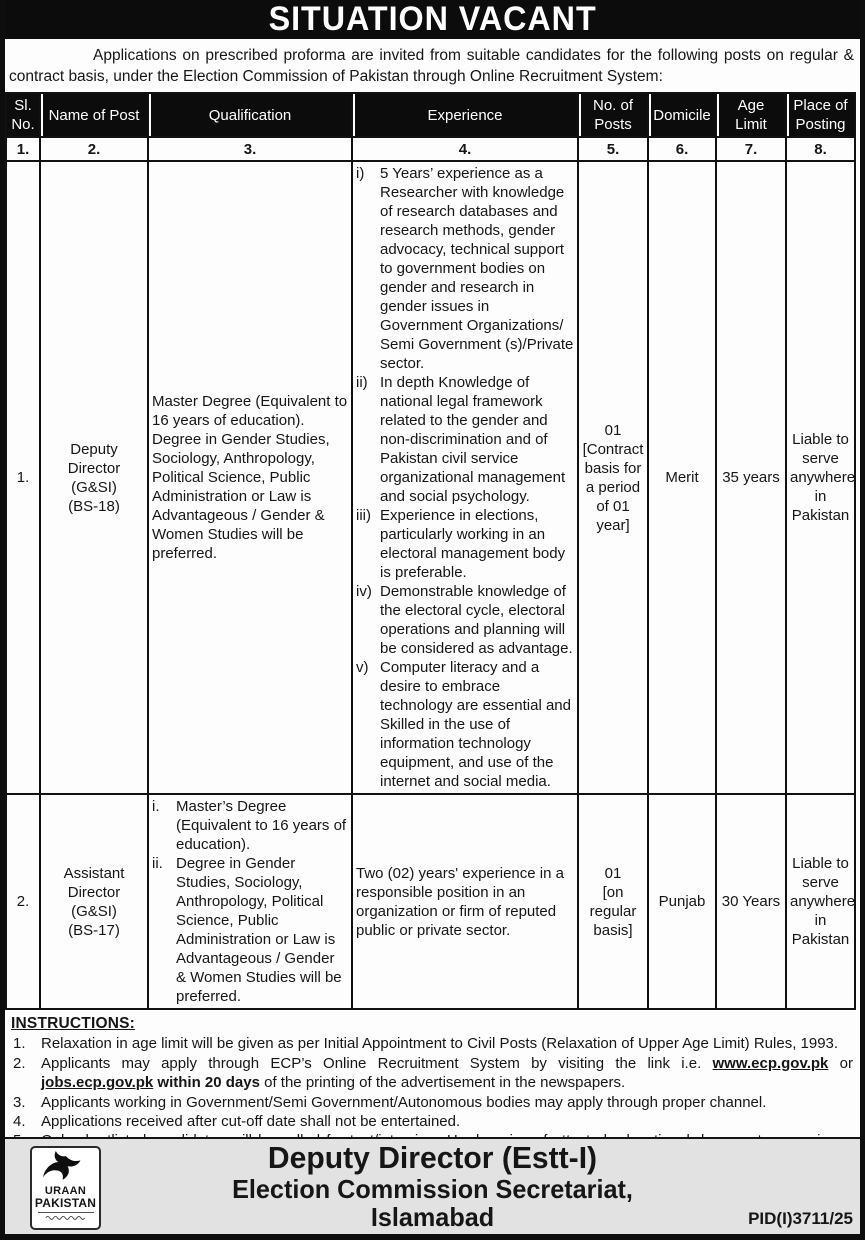 Image resolution: width=865 pixels, height=1240 pixels. I want to click on instruction-segment: within 20 days, so click(206, 1083).